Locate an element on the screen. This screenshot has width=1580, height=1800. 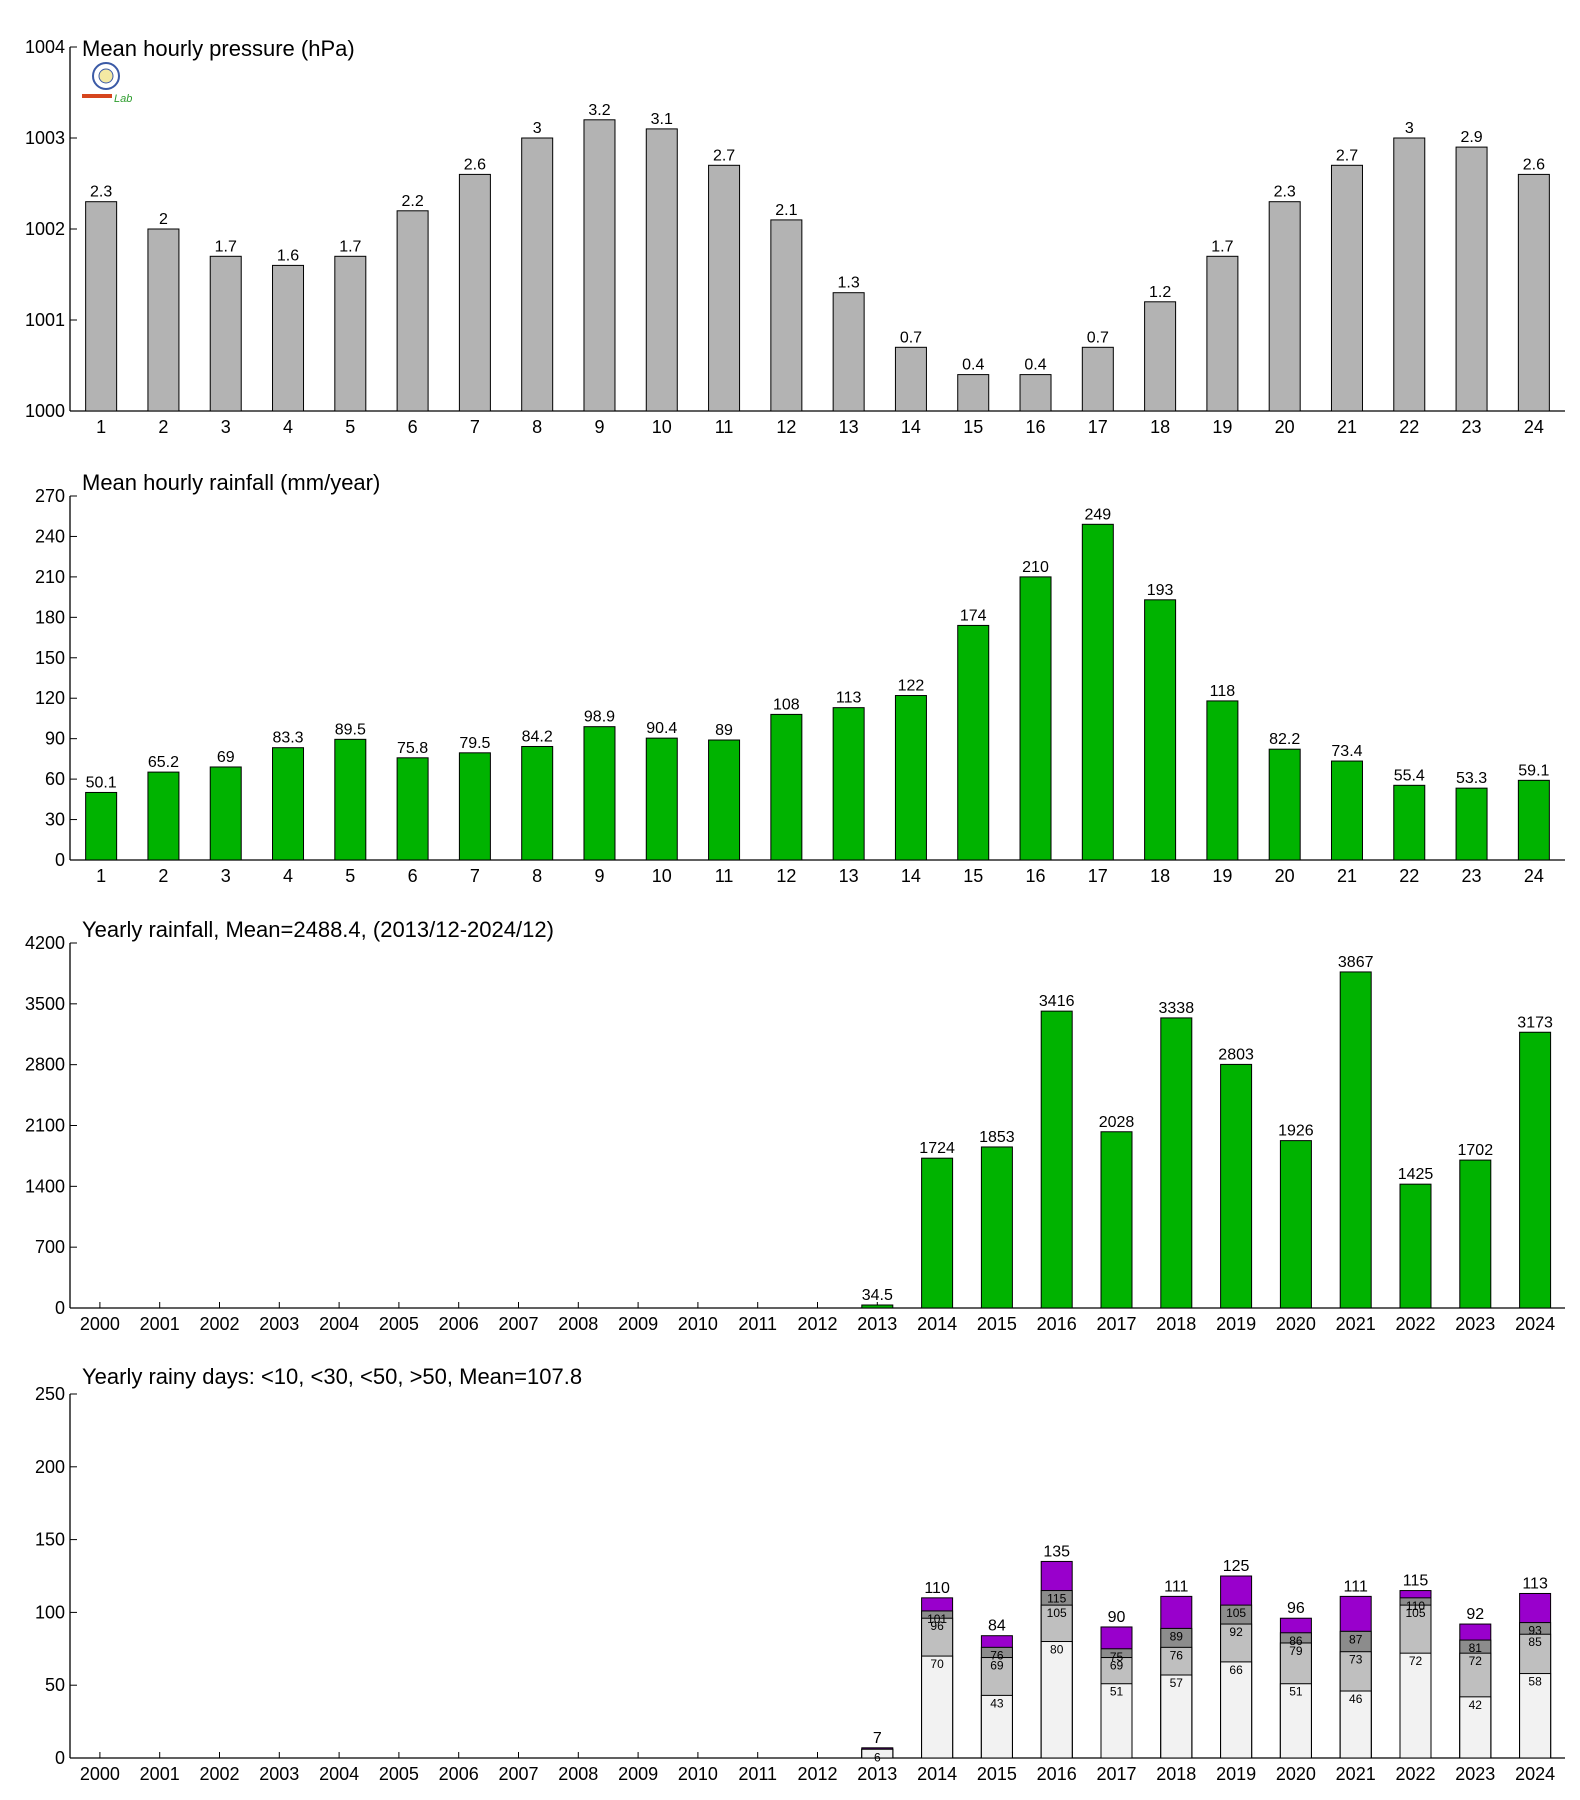
rainy-days-x-tick-label: 2003 is located at coordinates (279, 1774).